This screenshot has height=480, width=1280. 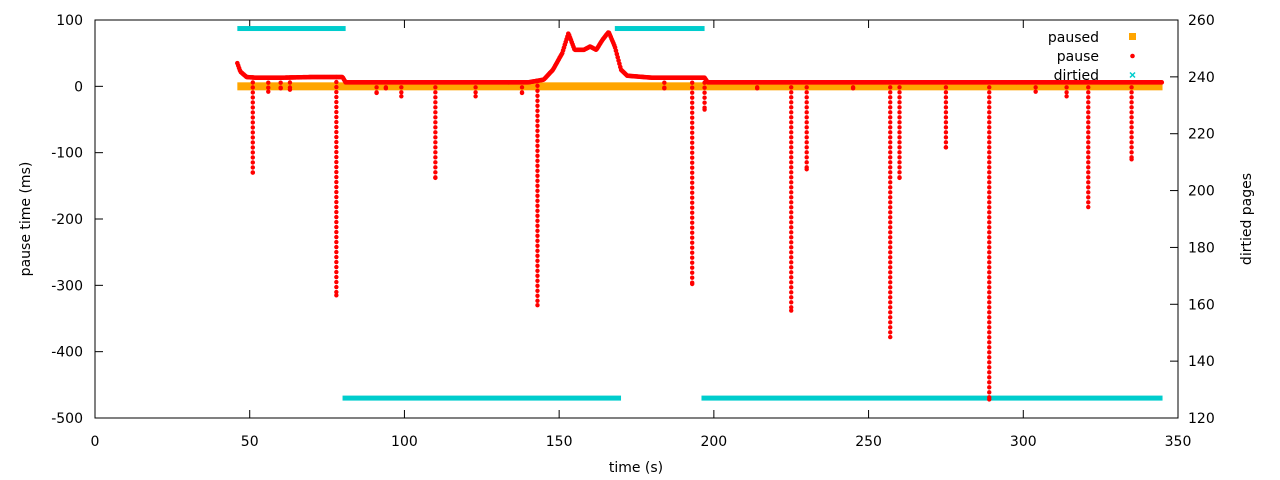 What do you see at coordinates (404, 442) in the screenshot?
I see `x-tick-label: 100` at bounding box center [404, 442].